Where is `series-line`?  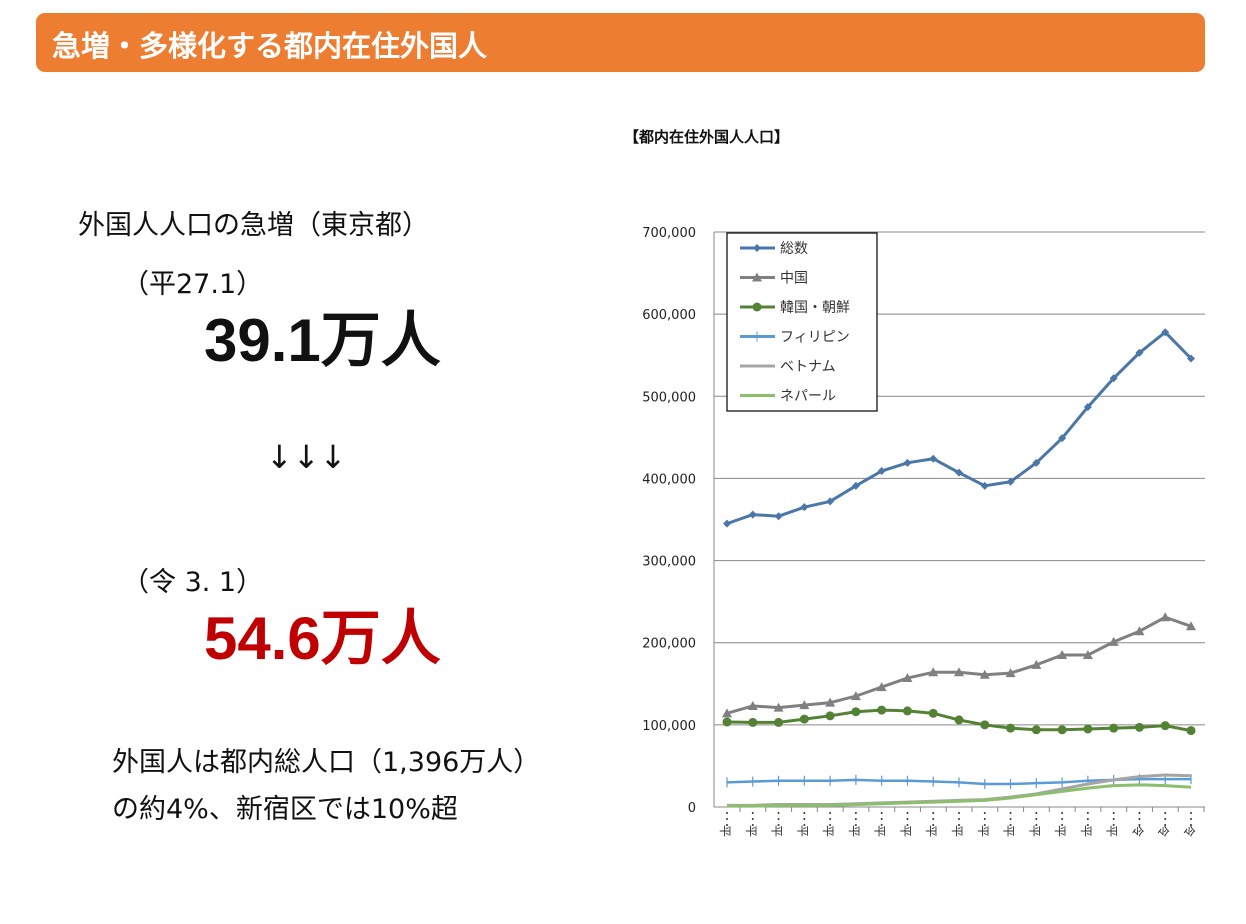 series-line is located at coordinates (959, 795).